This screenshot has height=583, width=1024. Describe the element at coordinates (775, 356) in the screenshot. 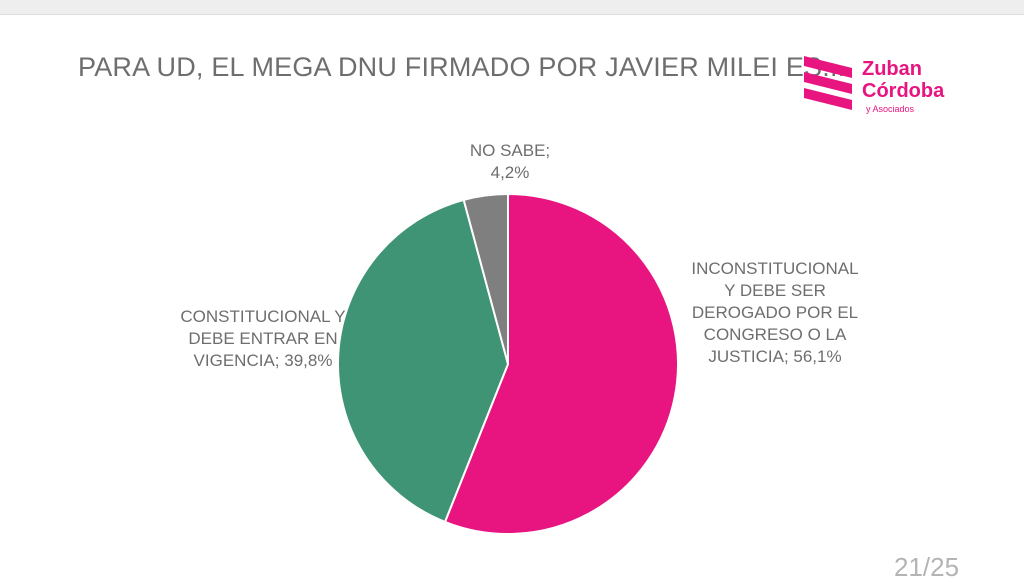

I see `label-inconstitucional-line: JUSTICIA; 56,1%` at that location.